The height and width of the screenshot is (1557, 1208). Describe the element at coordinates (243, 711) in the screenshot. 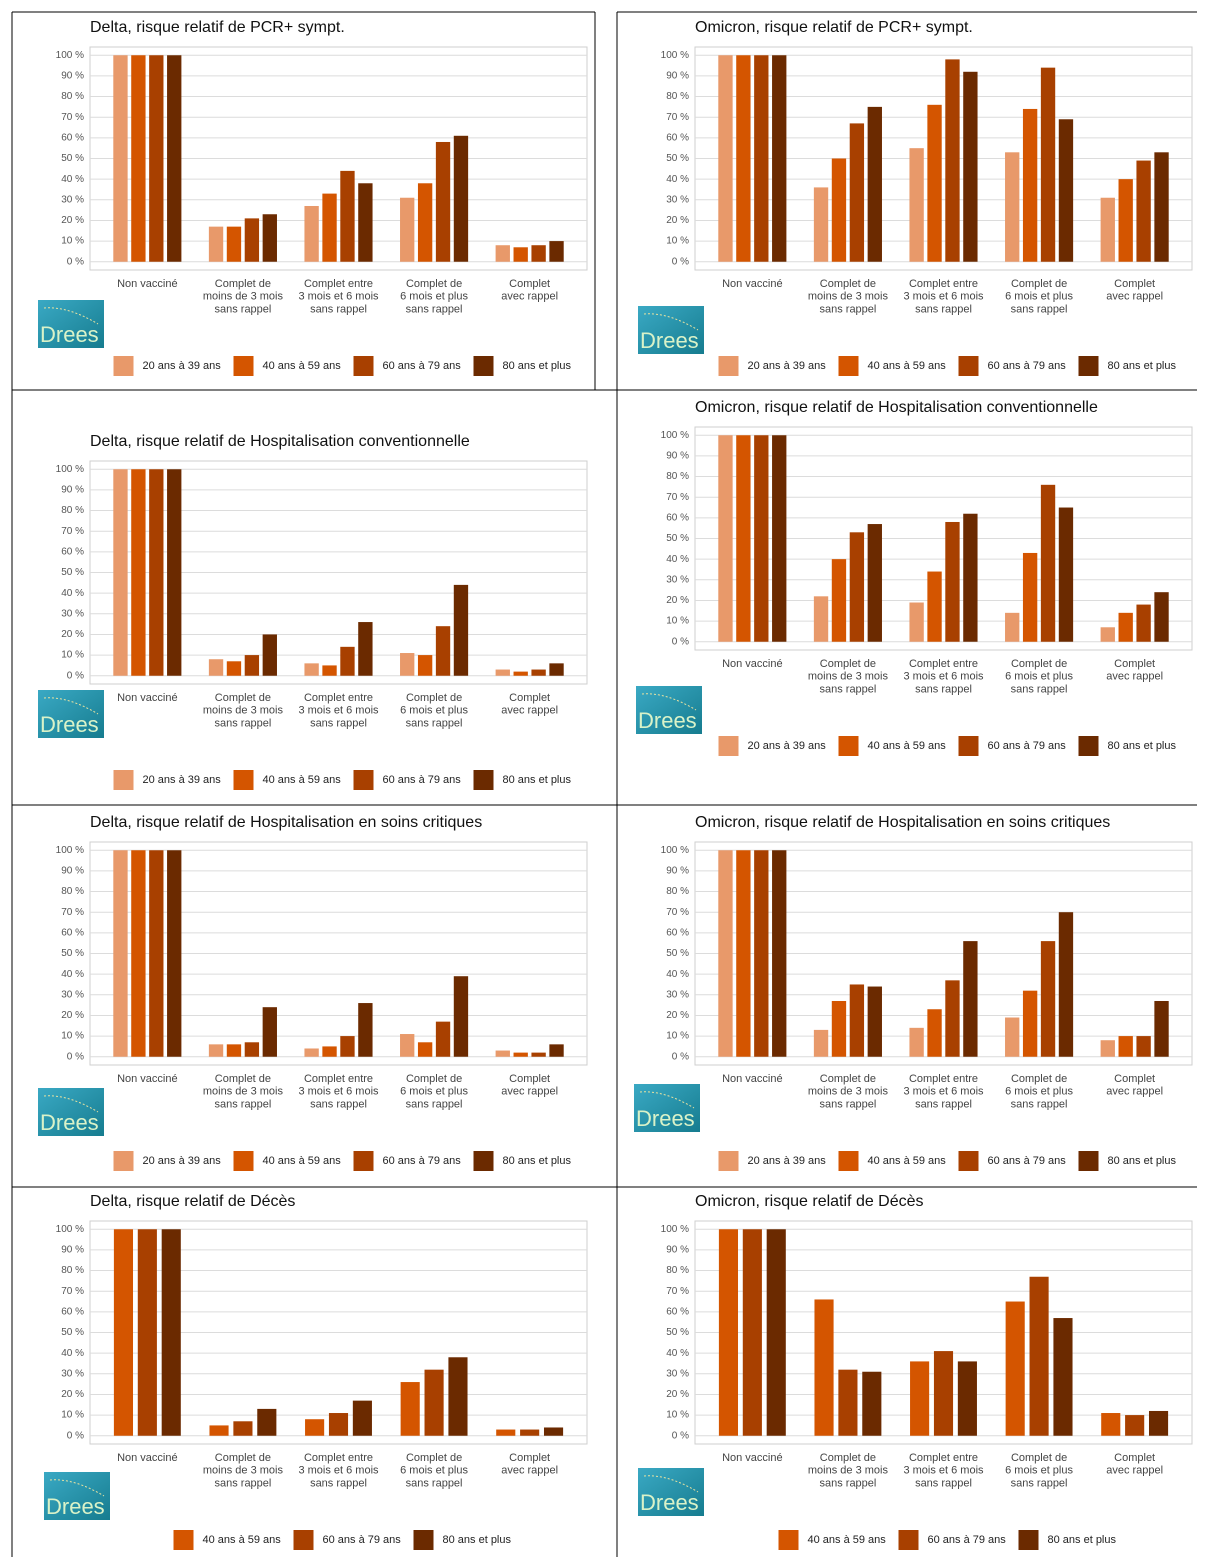

I see `x-tick-label: moins de 3 mois` at that location.